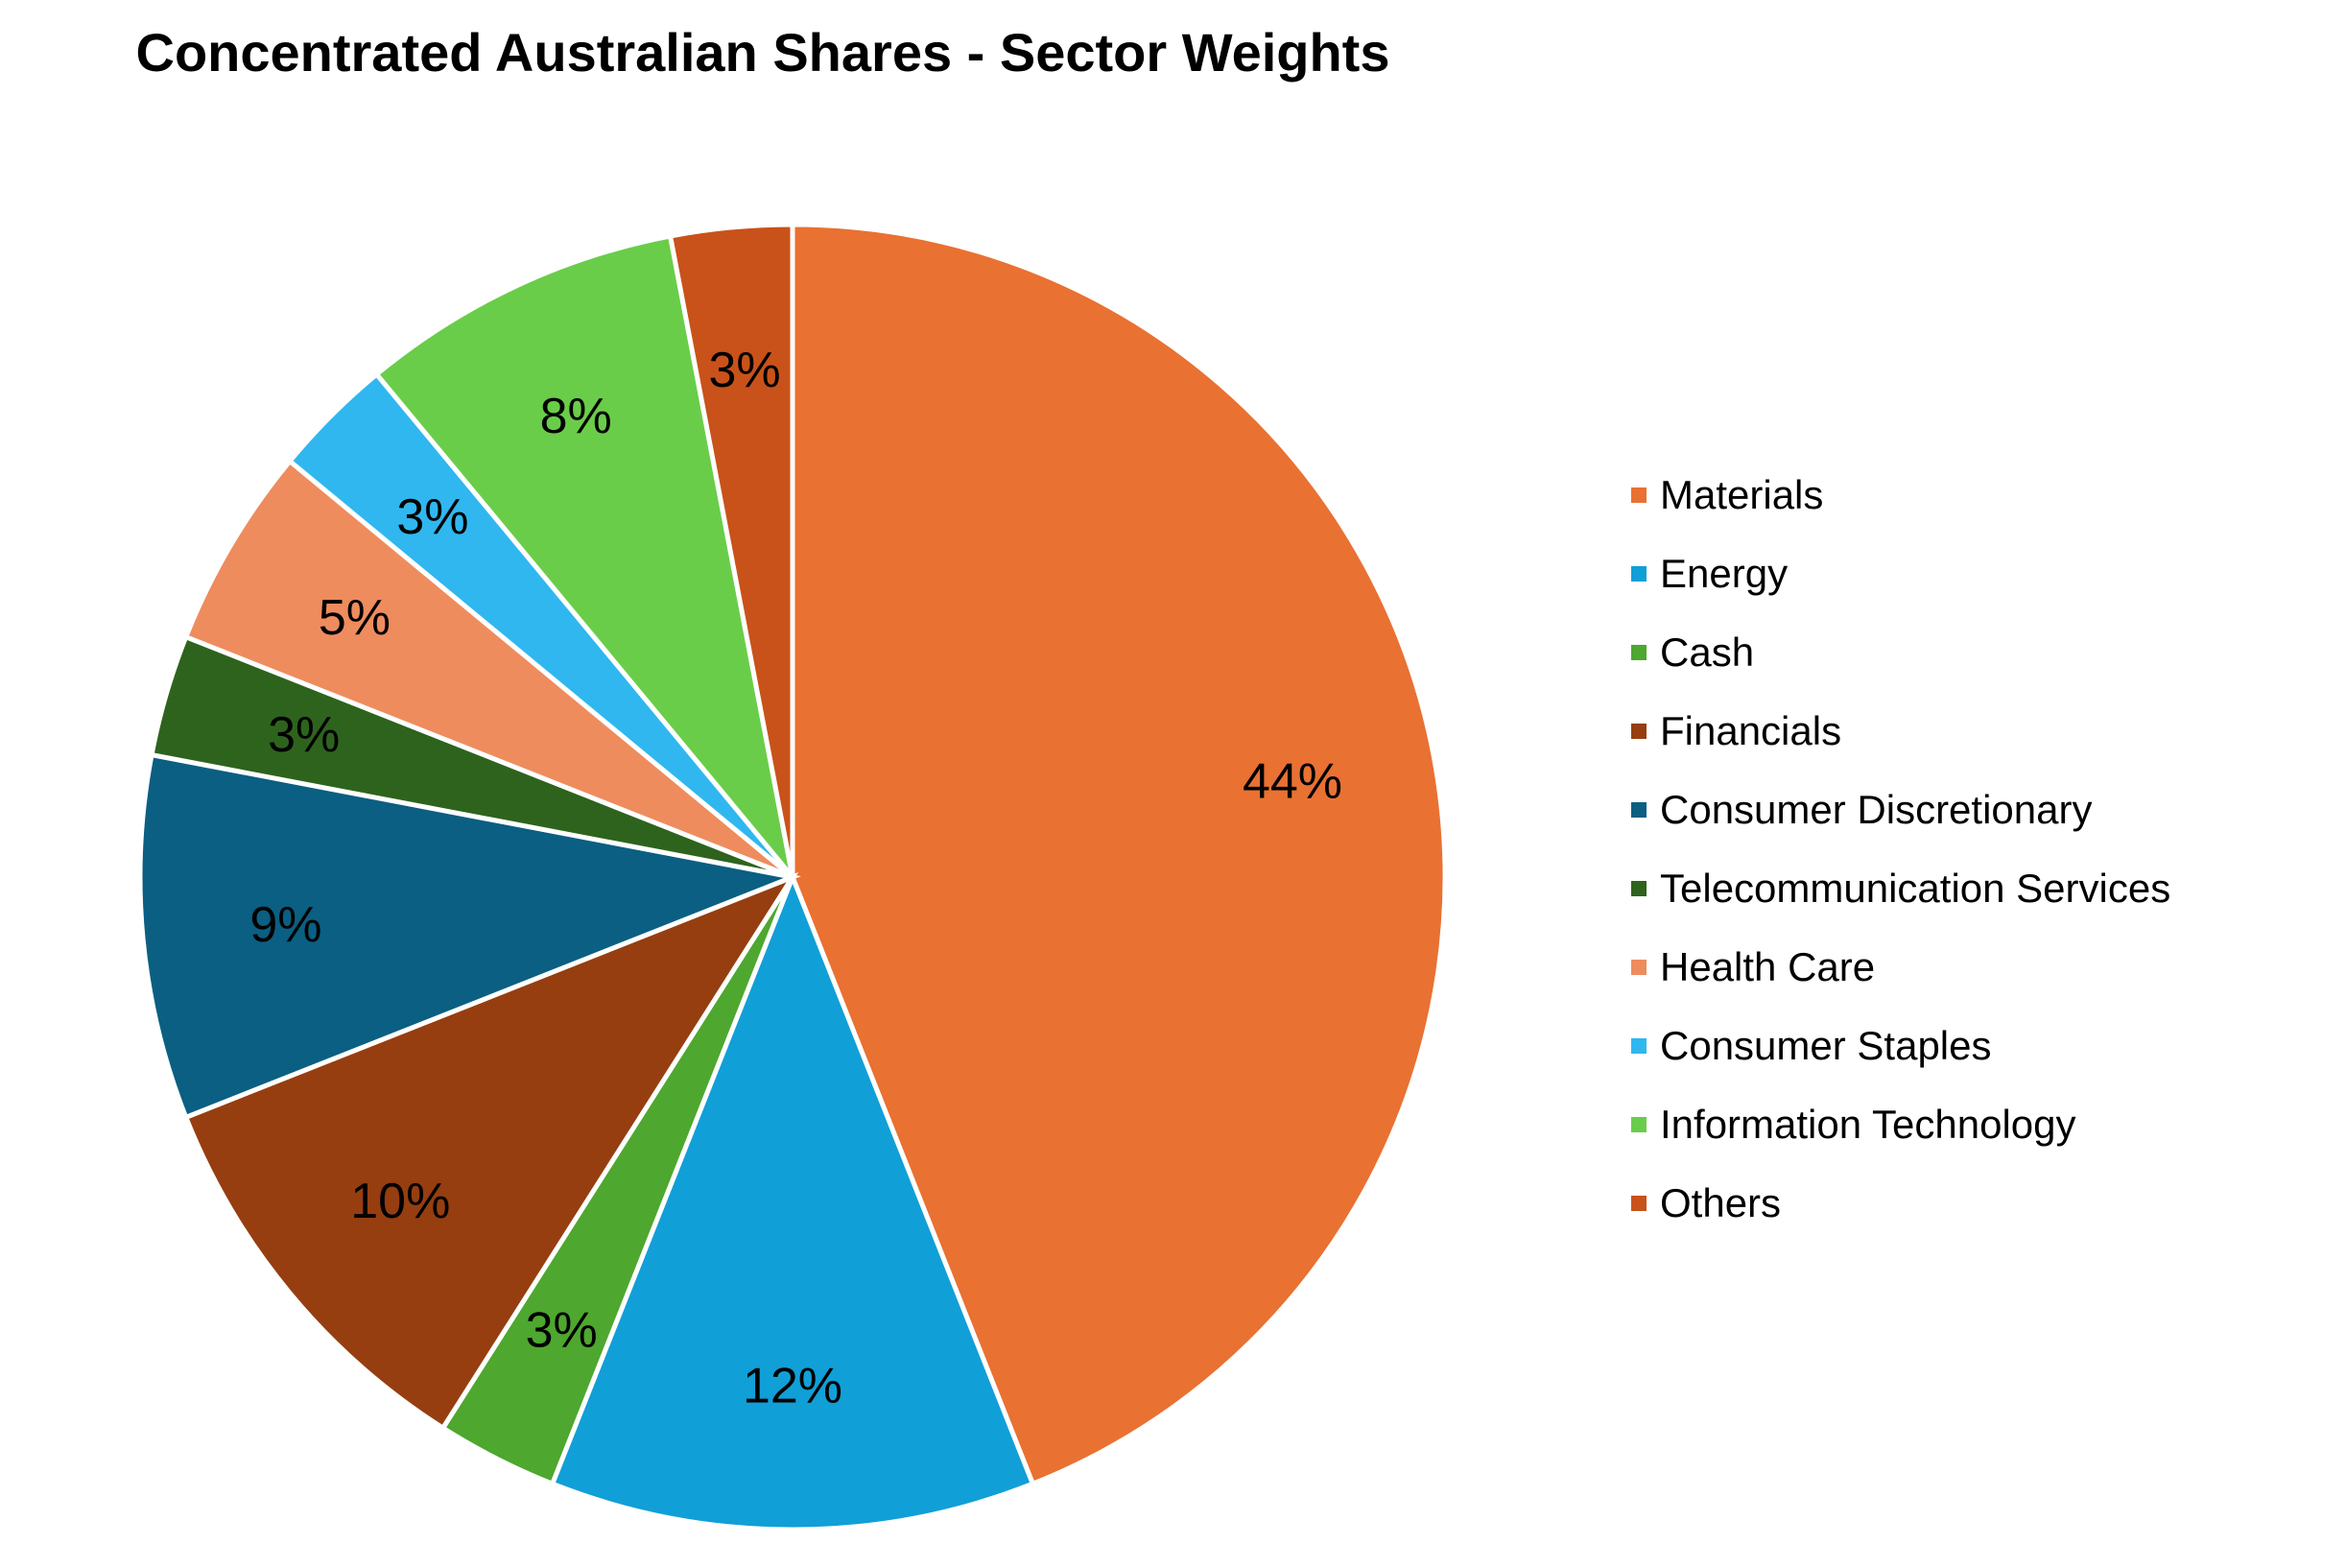 The width and height of the screenshot is (2346, 1568). I want to click on legend-swatch-materials, so click(1639, 495).